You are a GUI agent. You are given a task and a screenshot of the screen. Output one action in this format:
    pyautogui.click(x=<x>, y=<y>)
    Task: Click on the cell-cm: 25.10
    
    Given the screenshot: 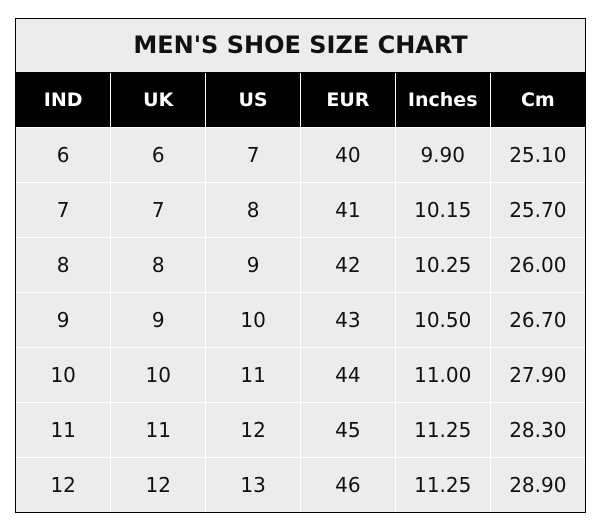 What is the action you would take?
    pyautogui.click(x=537, y=155)
    